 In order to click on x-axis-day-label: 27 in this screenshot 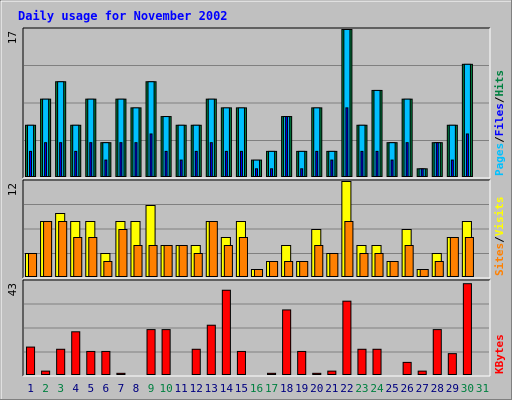, I will do `click(422, 388)`.